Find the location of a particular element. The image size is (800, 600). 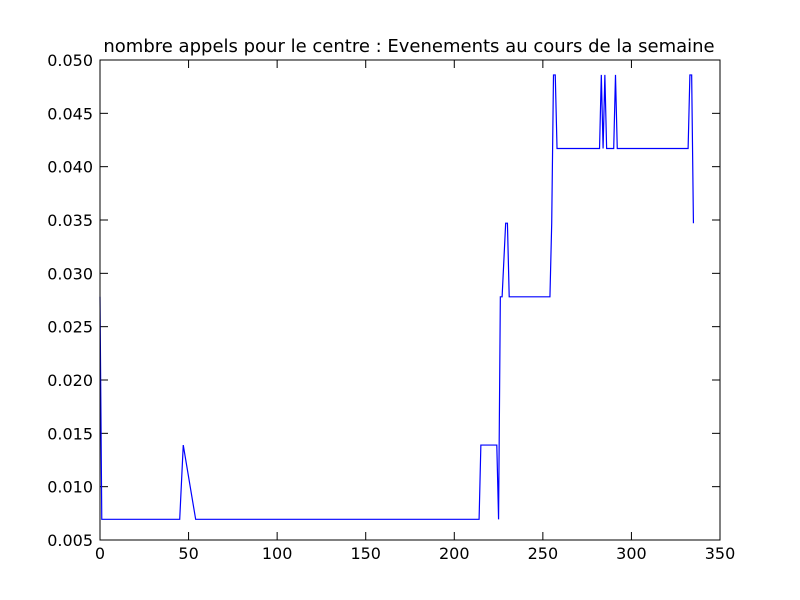

x-tick-label: 350 is located at coordinates (720, 553).